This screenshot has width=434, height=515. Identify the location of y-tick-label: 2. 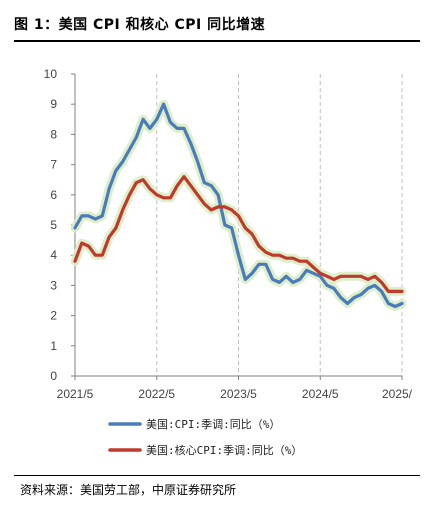
(53, 316).